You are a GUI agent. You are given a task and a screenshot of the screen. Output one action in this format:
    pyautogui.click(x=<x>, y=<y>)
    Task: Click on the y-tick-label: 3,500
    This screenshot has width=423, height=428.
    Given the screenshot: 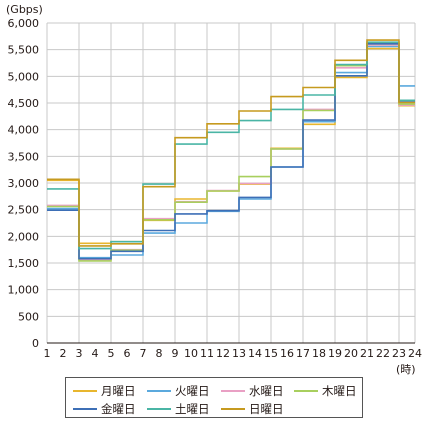 What is the action you would take?
    pyautogui.click(x=24, y=156)
    